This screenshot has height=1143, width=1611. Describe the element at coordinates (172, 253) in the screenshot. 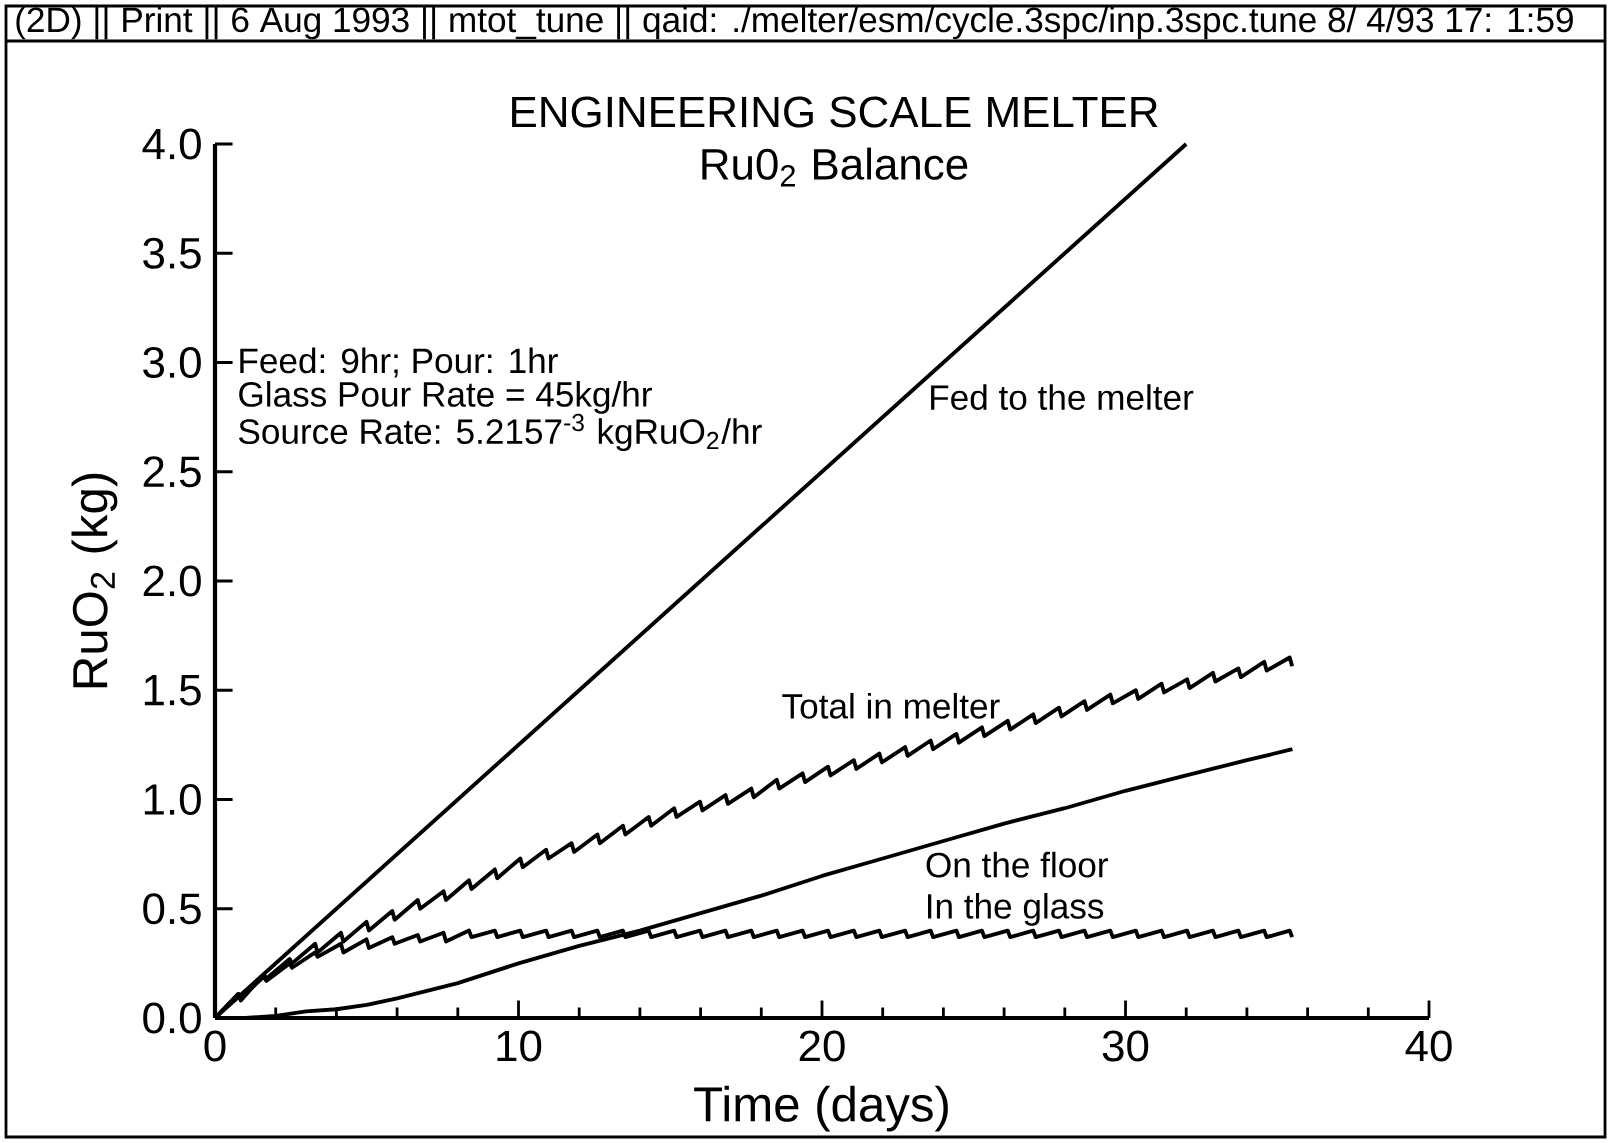

I see `y-tick-label: 3.5` at that location.